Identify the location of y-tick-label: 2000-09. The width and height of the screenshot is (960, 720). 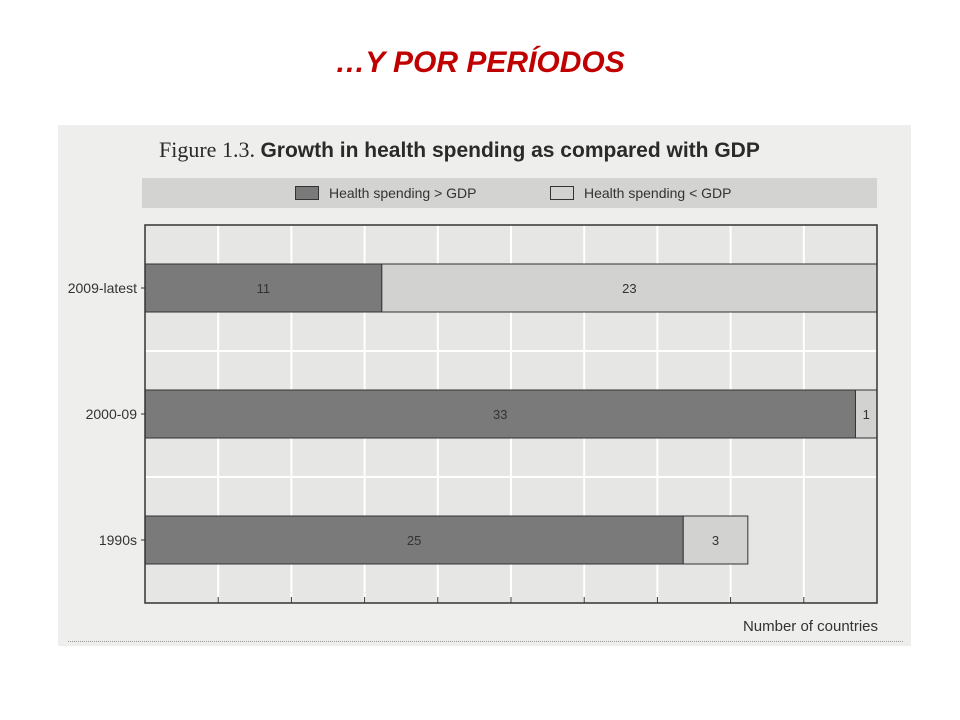
(112, 414).